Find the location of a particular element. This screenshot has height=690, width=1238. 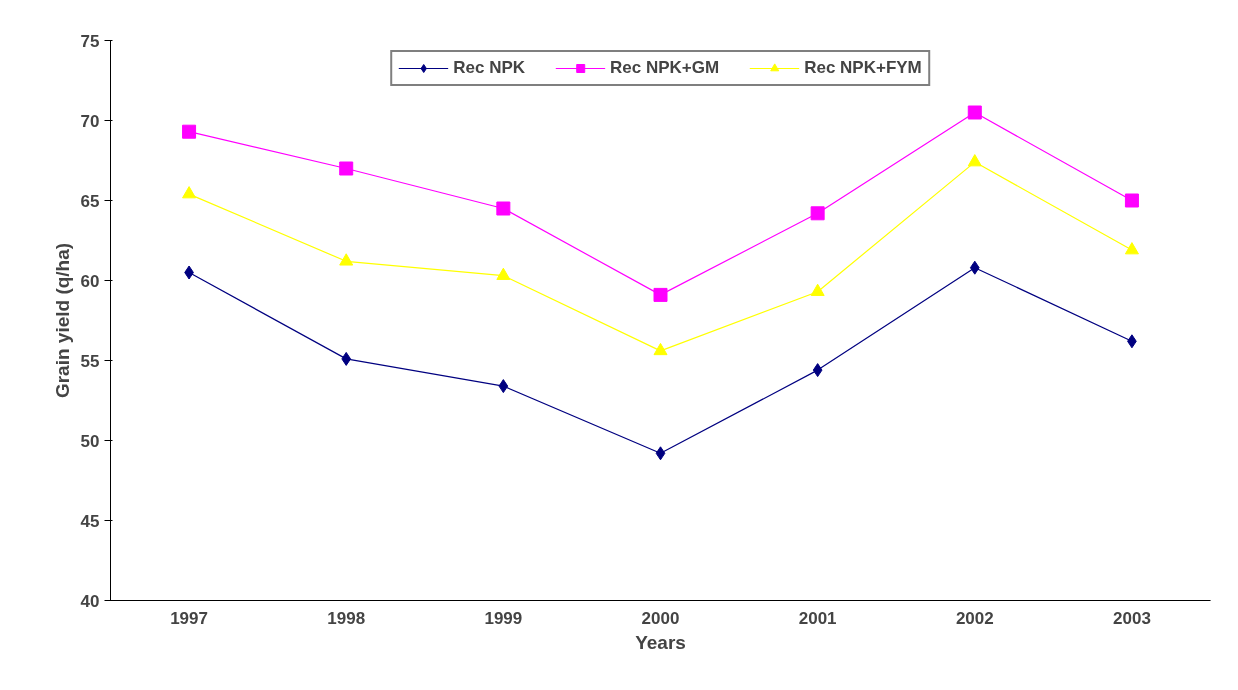

x-tick-label: 2003 is located at coordinates (1132, 618).